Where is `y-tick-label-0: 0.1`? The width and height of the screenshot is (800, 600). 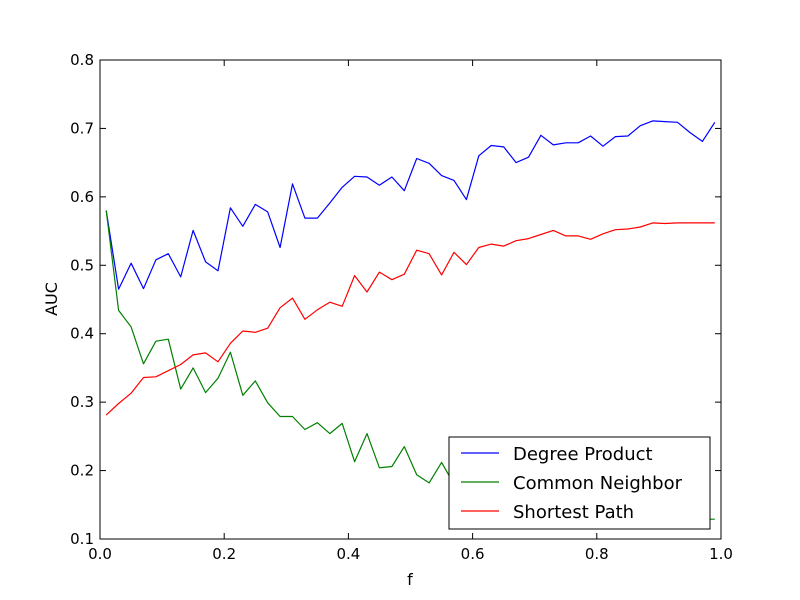 y-tick-label-0: 0.1 is located at coordinates (82, 539).